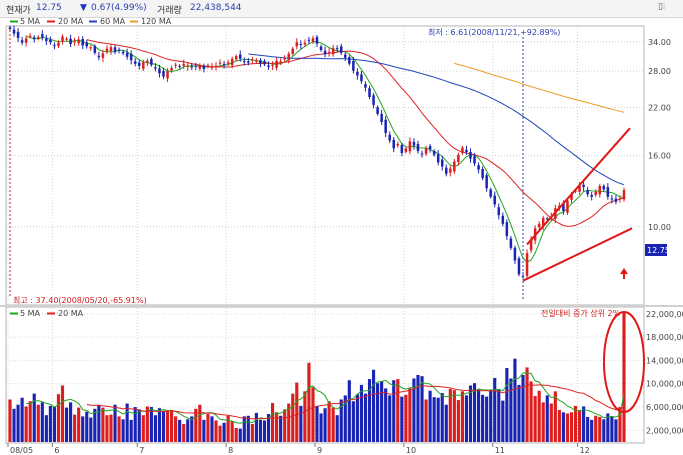  Describe the element at coordinates (664, 407) in the screenshot. I see `volume-tick-label: 6,000,000` at that location.